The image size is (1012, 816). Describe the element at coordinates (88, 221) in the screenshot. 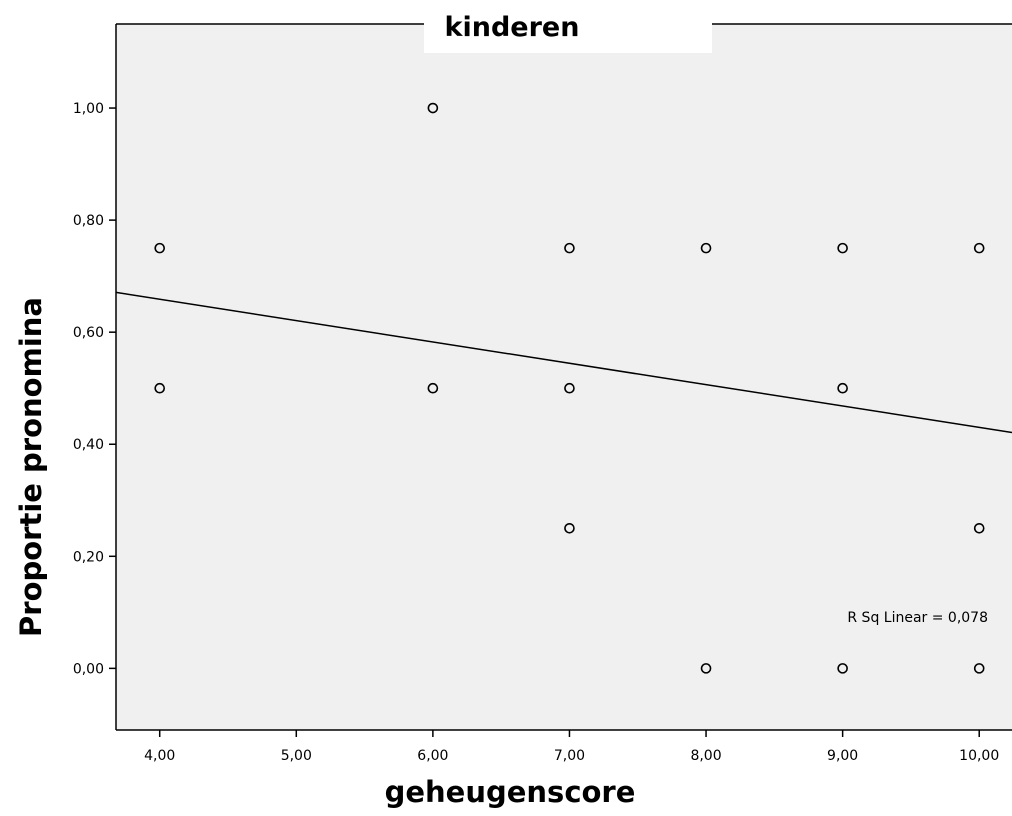

I see `y-tick-label: 0,80` at that location.